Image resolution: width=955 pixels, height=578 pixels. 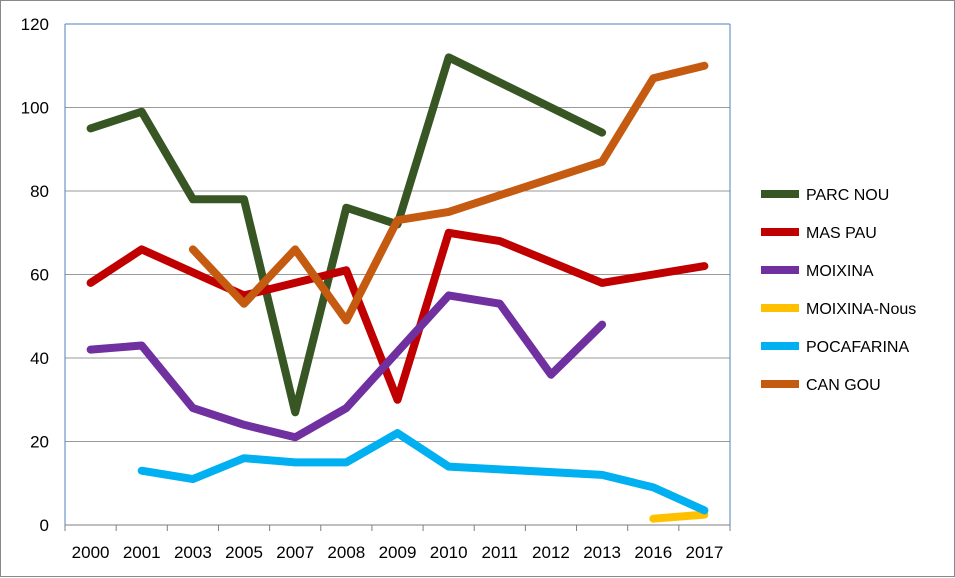 I want to click on legend-label-can-gou: CAN GOU, so click(x=843, y=385).